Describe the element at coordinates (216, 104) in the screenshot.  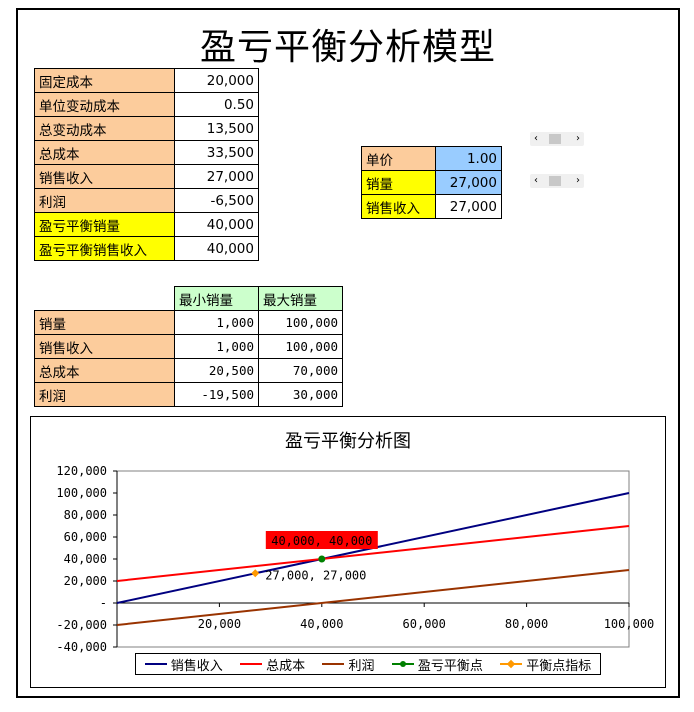
I see `summary-value: 0.50` at that location.